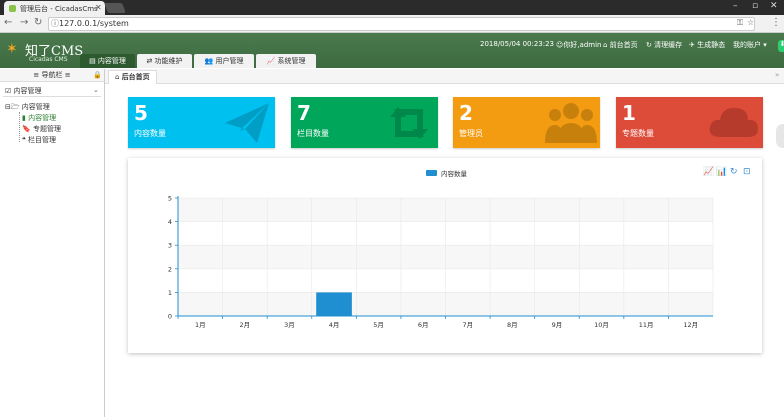 The width and height of the screenshot is (784, 417). Describe the element at coordinates (98, 7) in the screenshot. I see `close-tab-icon: ✕` at that location.